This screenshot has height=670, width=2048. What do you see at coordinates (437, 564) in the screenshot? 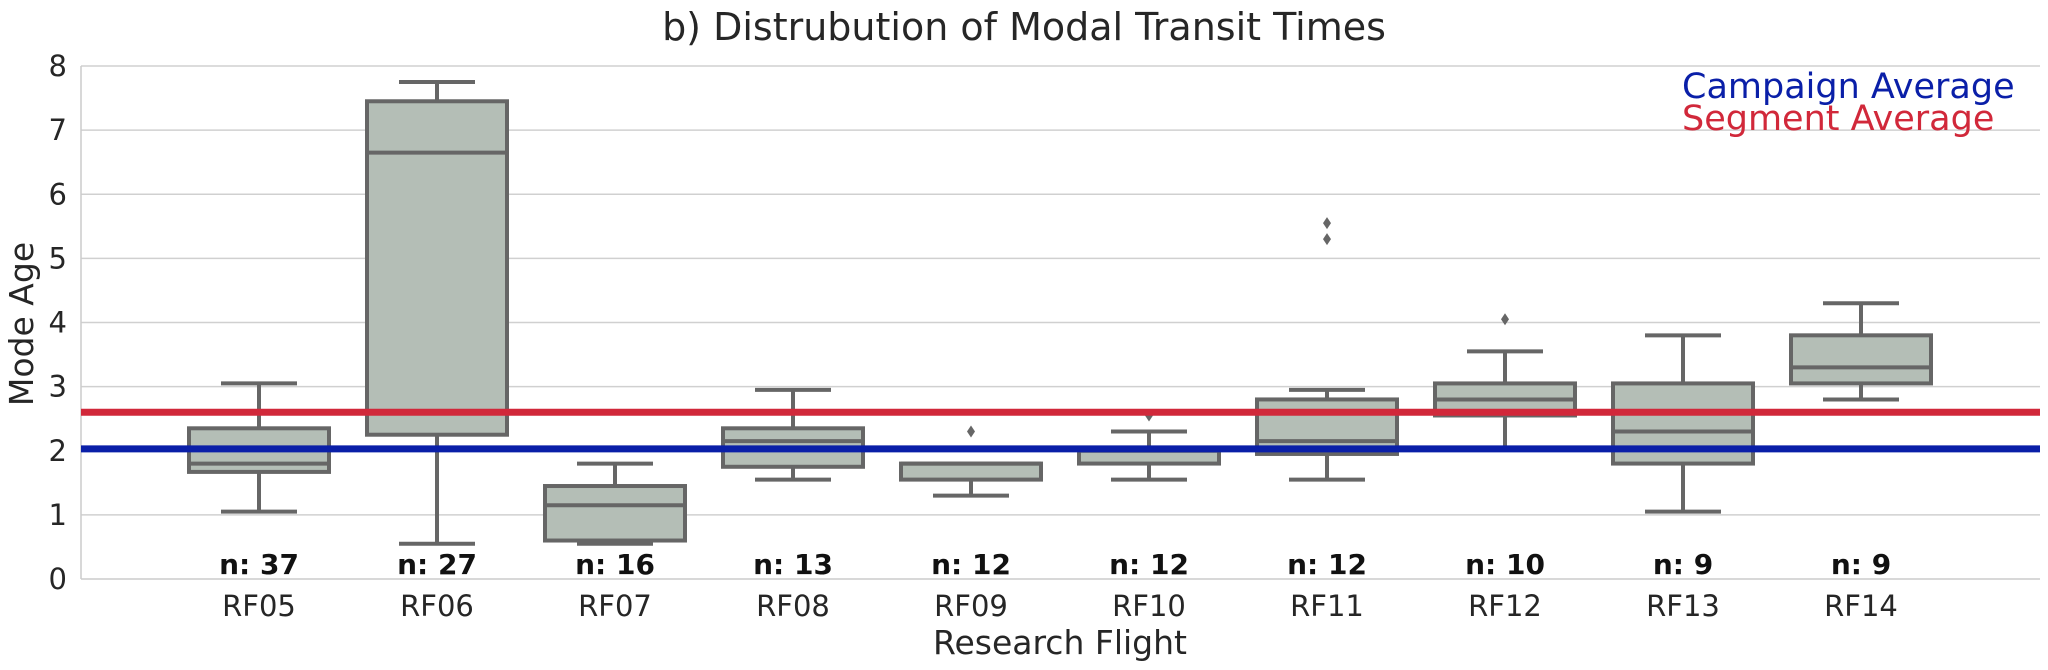
I see `n-count-label: n: 27` at bounding box center [437, 564].